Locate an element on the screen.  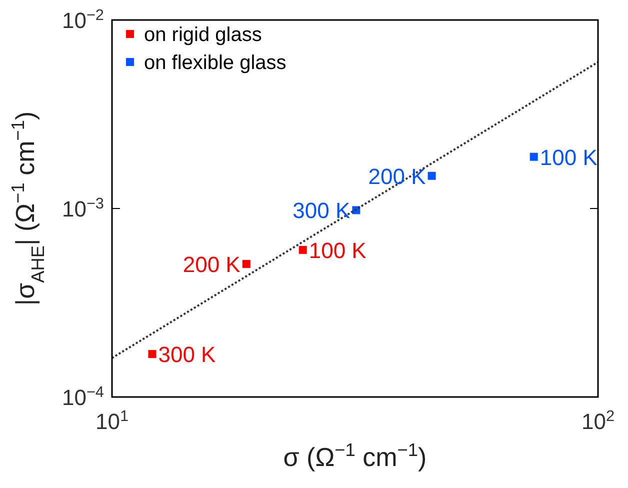
x-axis-title: σ (Ω$^{−1}$ cm$^{−1}$) is located at coordinates (355, 456).